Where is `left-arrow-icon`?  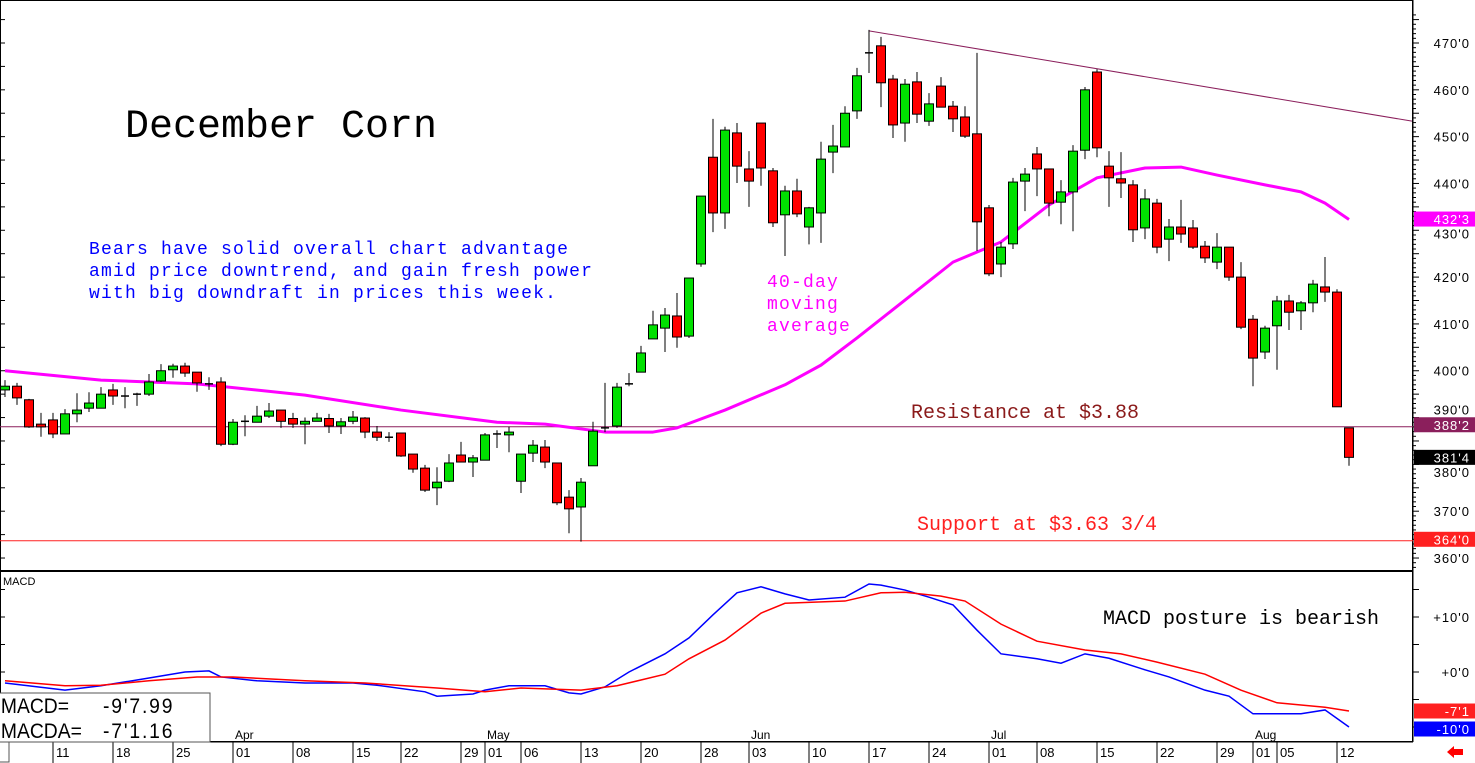
left-arrow-icon is located at coordinates (1455, 752).